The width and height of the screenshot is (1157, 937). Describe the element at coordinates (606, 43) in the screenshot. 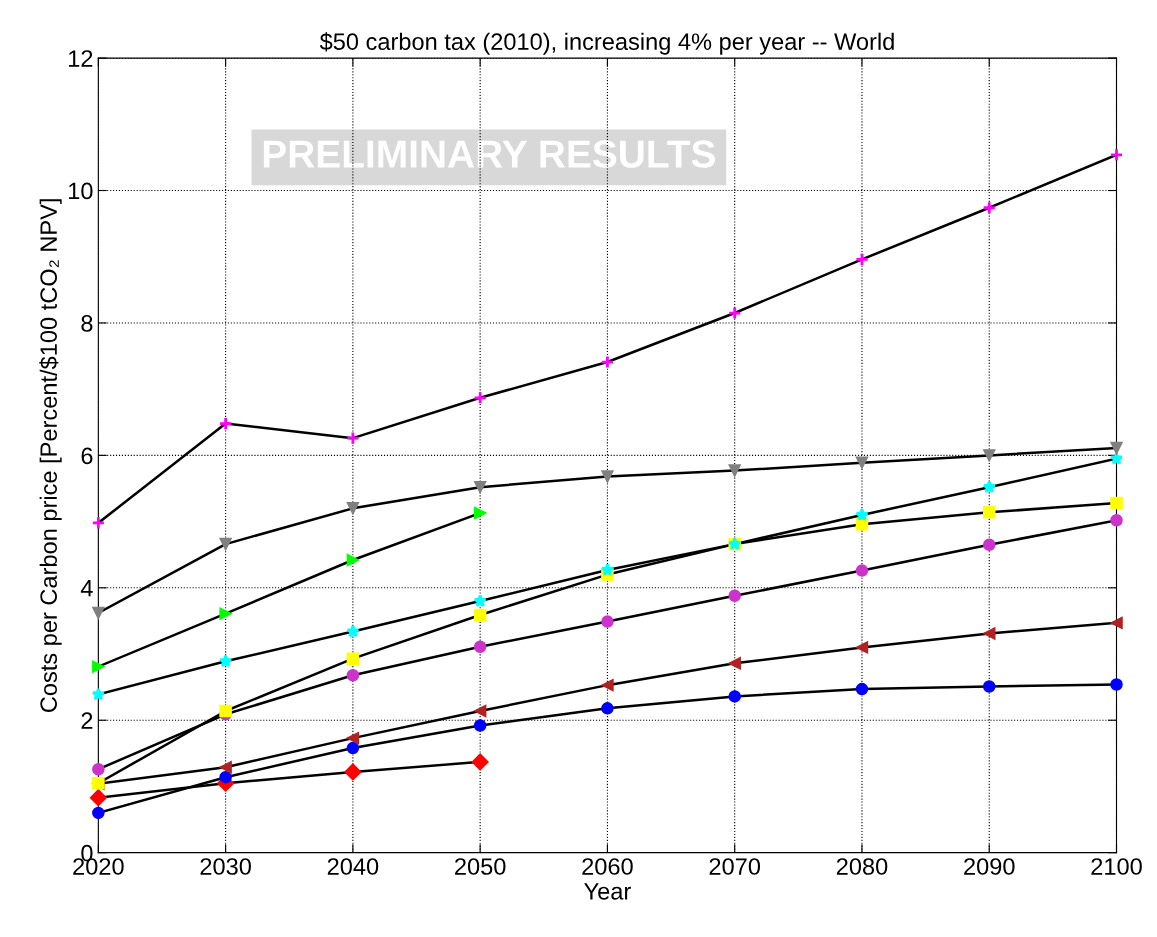

I see `chart-title: $50 carbon tax (2010), increasing 4% per year -- World` at that location.